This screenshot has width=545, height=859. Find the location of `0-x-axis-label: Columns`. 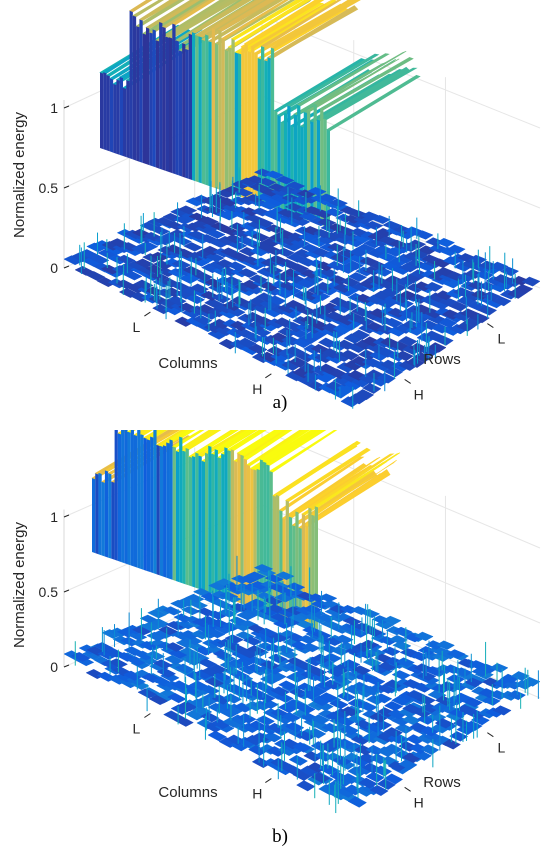

0-x-axis-label: Columns is located at coordinates (187, 363).